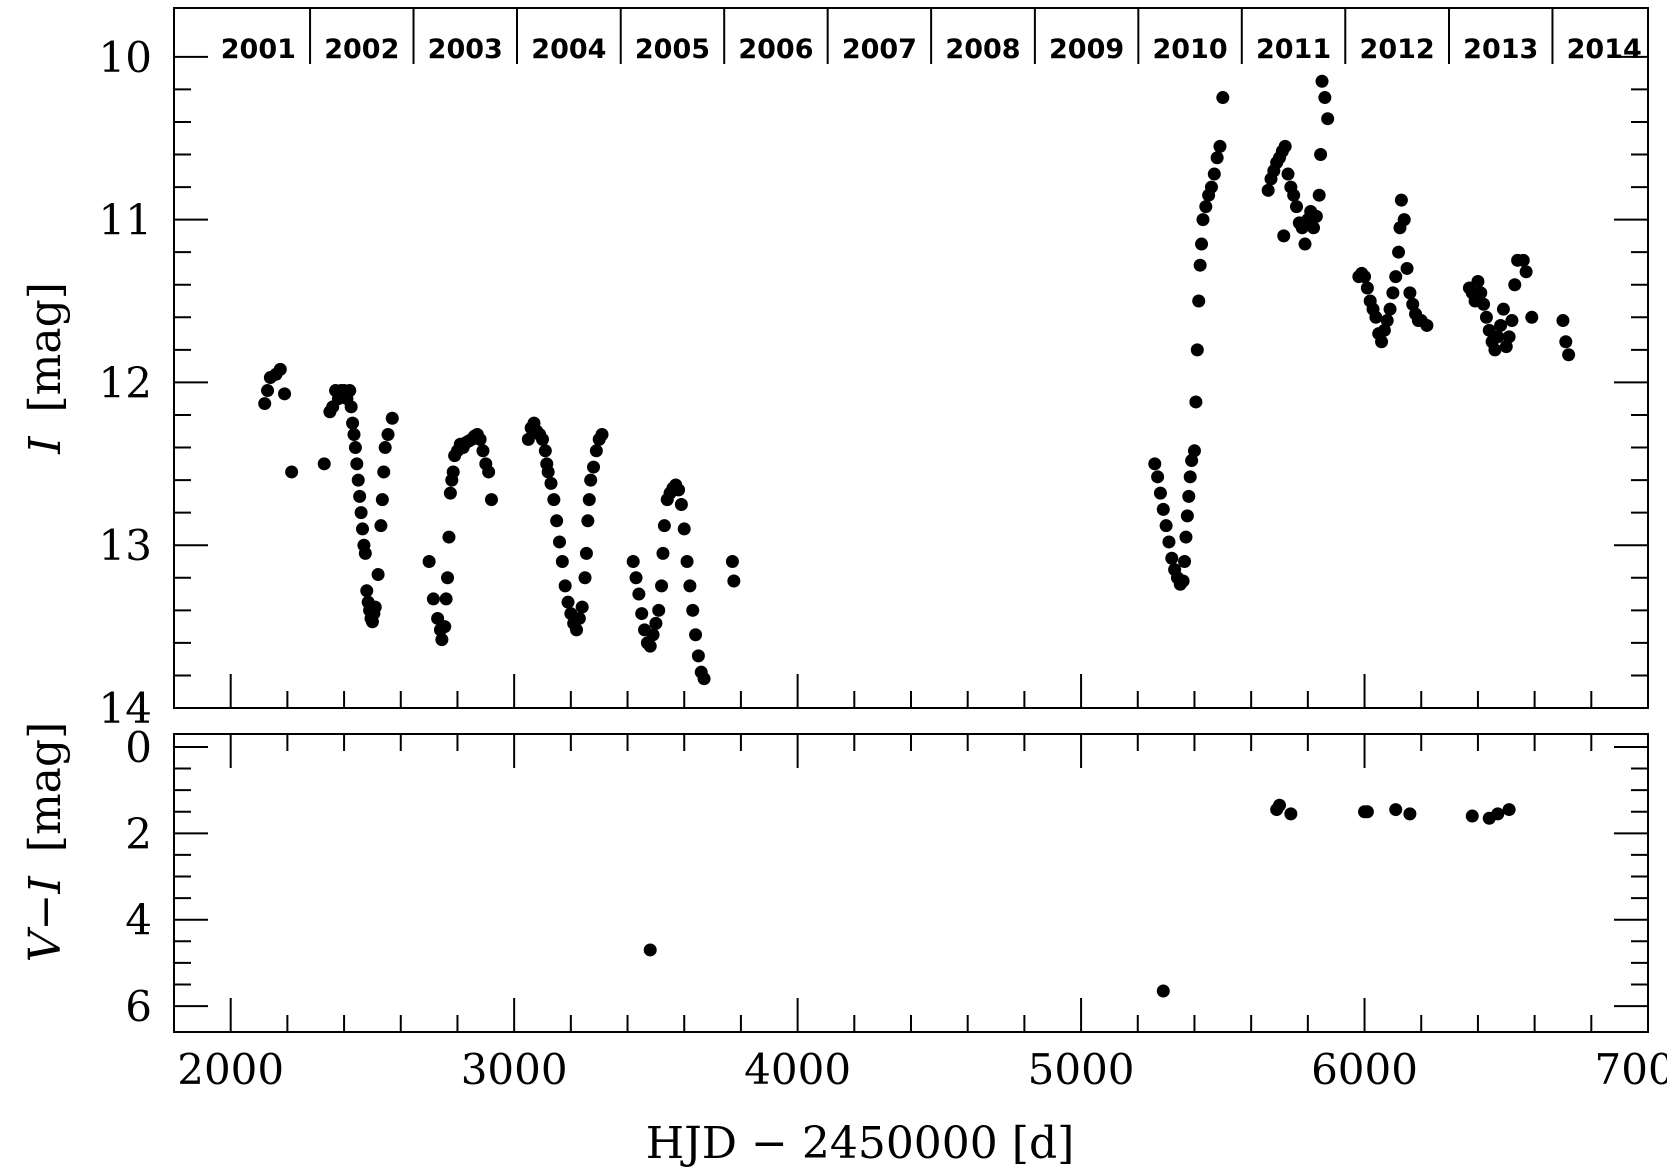 Image resolution: width=1667 pixels, height=1175 pixels. What do you see at coordinates (45, 842) in the screenshot?
I see `bottom-y-axis-label: V−I [mag]` at bounding box center [45, 842].